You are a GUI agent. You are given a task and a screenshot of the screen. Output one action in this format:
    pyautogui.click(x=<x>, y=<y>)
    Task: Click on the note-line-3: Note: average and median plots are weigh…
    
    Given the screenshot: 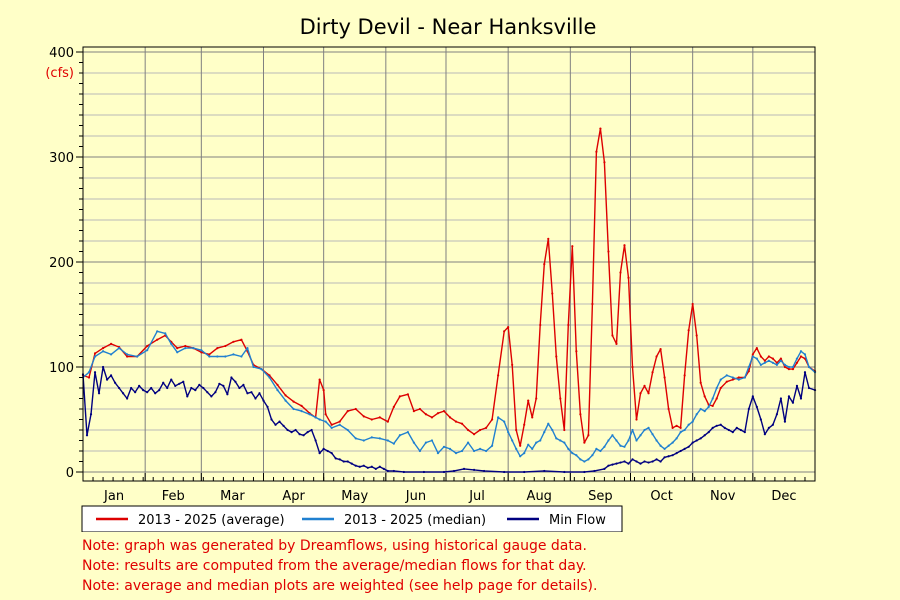 What is the action you would take?
    pyautogui.click(x=340, y=586)
    